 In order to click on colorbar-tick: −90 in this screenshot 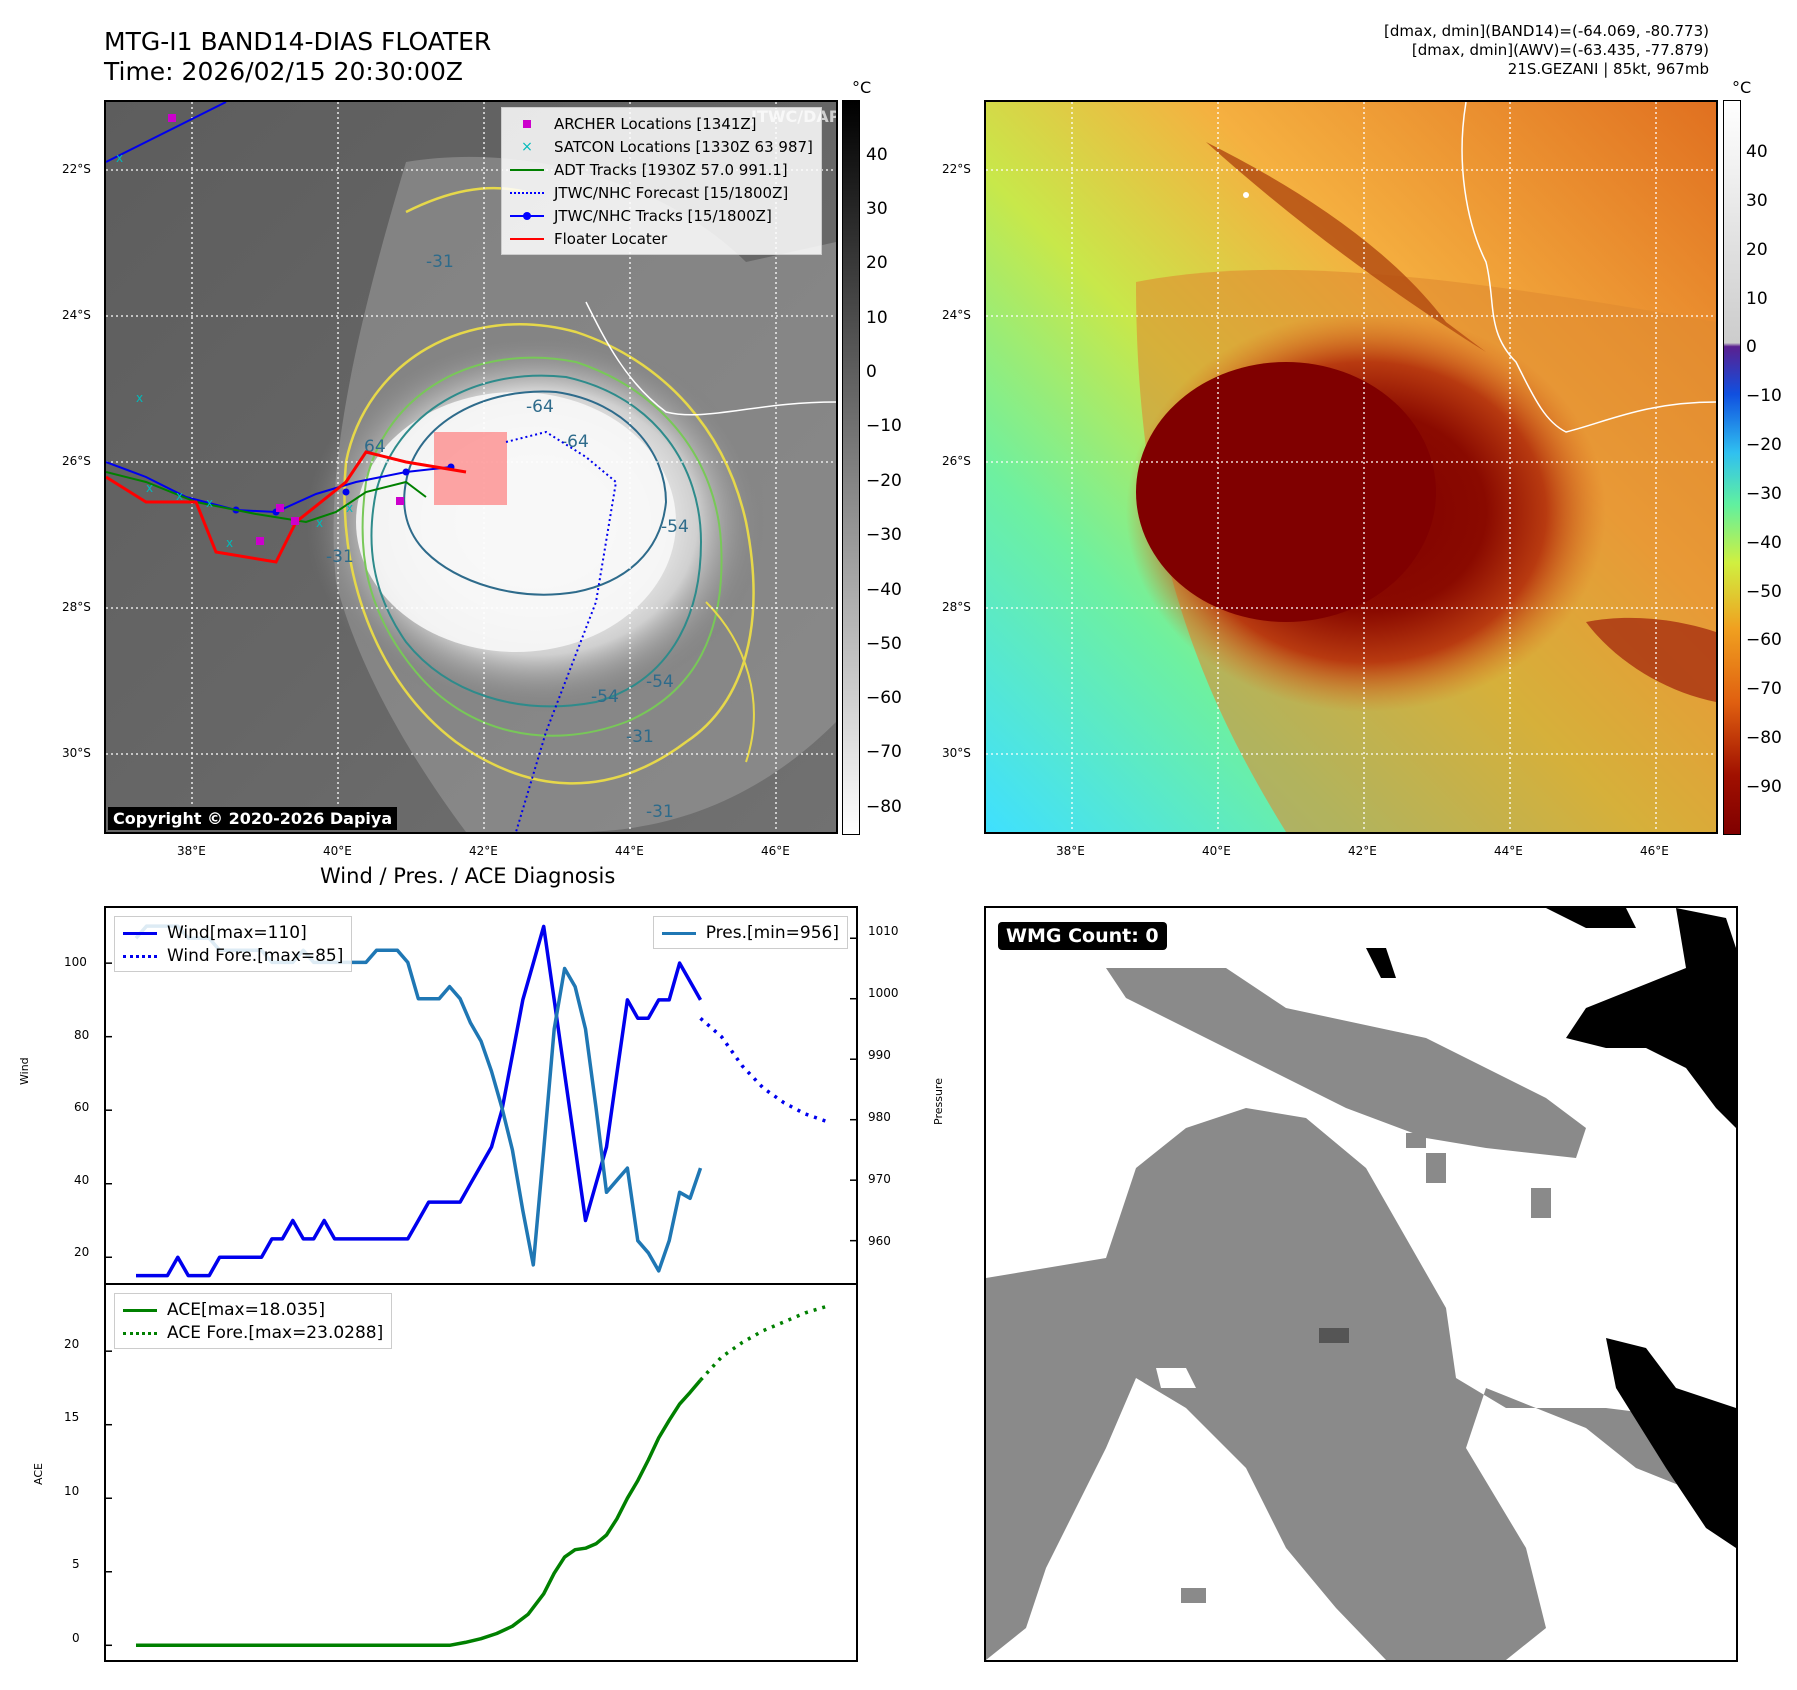, I will do `click(1764, 787)`.